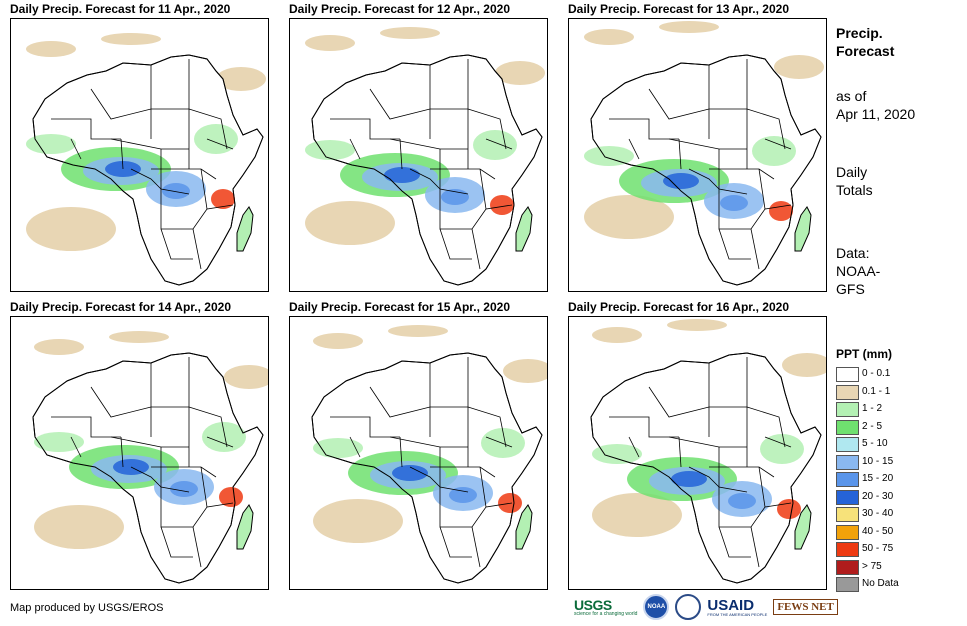 This screenshot has height=626, width=967. I want to click on legend-item: 1 - 2, so click(864, 411).